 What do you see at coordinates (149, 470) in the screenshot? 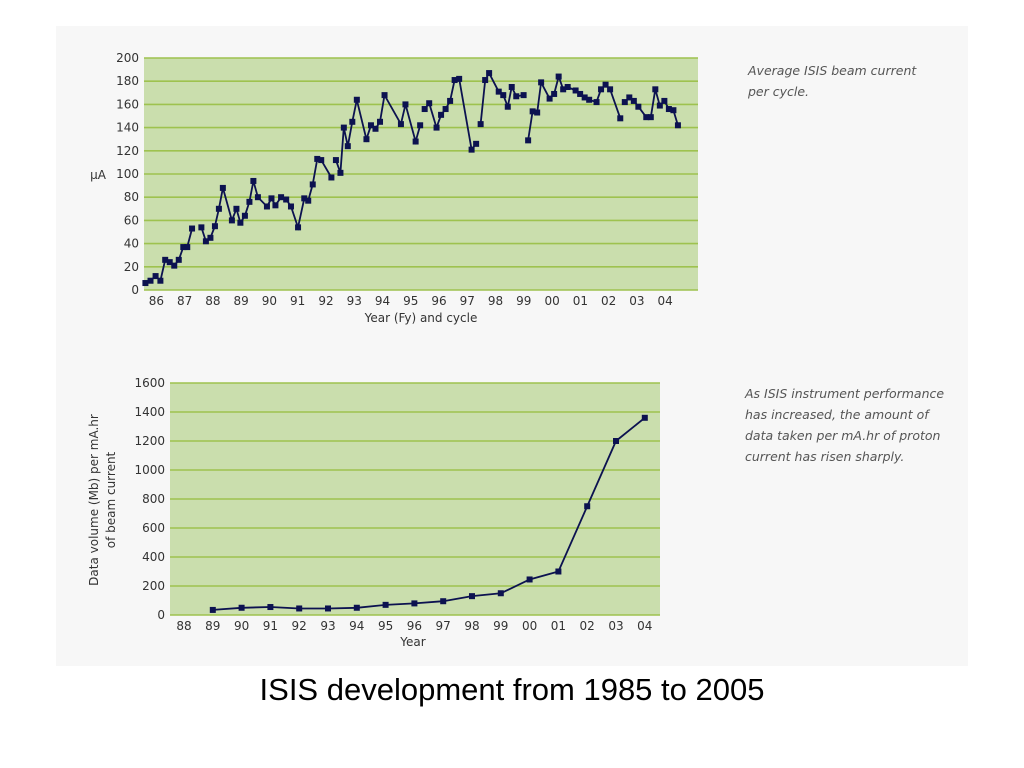
I see `y-tick-label: 1000` at bounding box center [149, 470].